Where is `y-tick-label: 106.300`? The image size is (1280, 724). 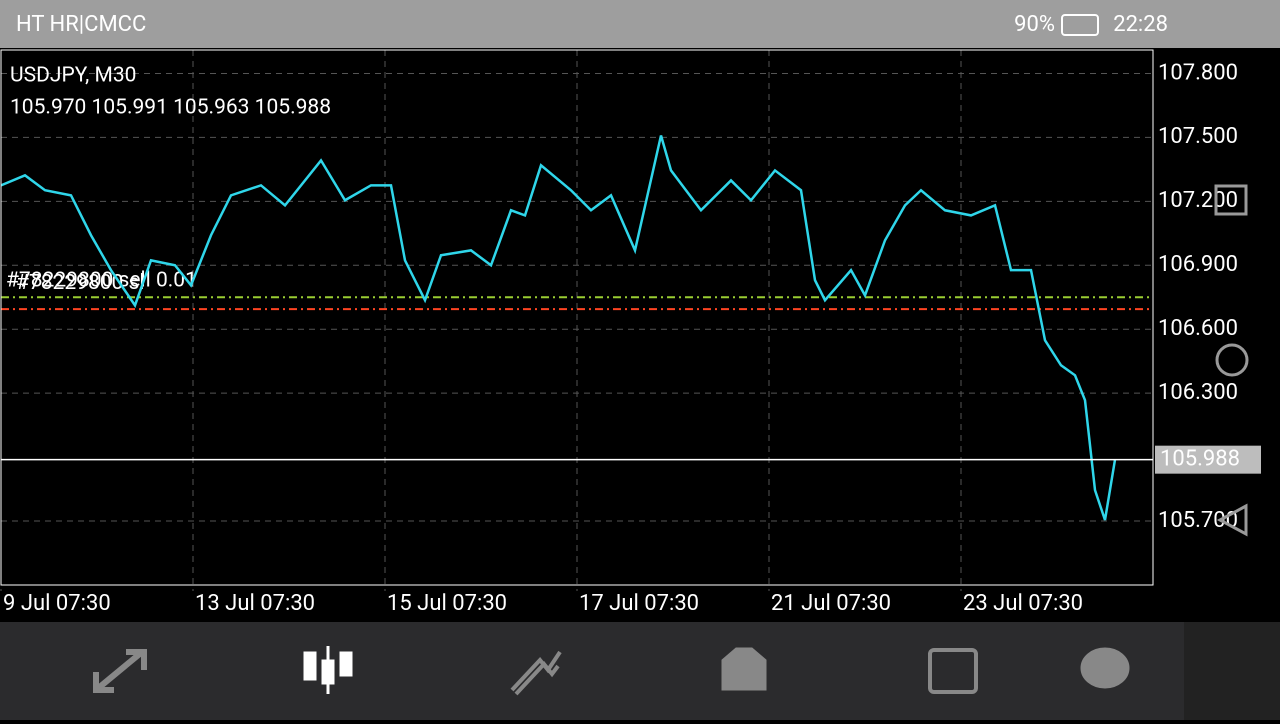 y-tick-label: 106.300 is located at coordinates (1198, 392).